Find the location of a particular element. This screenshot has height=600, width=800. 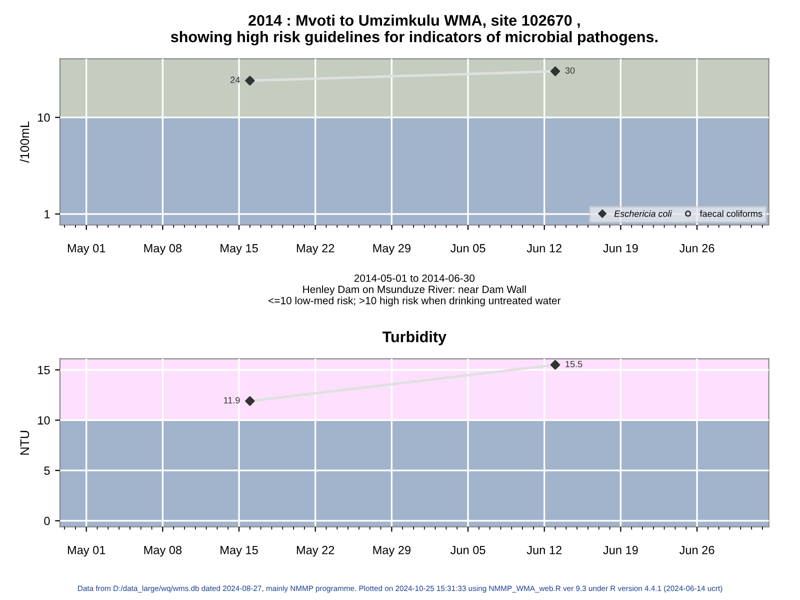

y-axis-title: /100mL is located at coordinates (25, 142).